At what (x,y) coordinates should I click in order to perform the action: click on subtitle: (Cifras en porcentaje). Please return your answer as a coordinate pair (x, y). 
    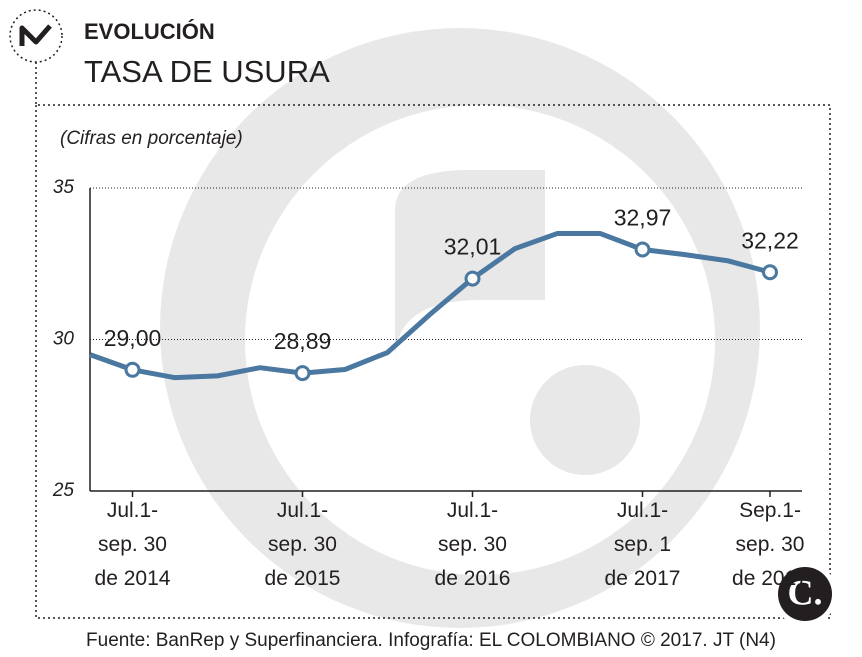
    Looking at the image, I should click on (151, 138).